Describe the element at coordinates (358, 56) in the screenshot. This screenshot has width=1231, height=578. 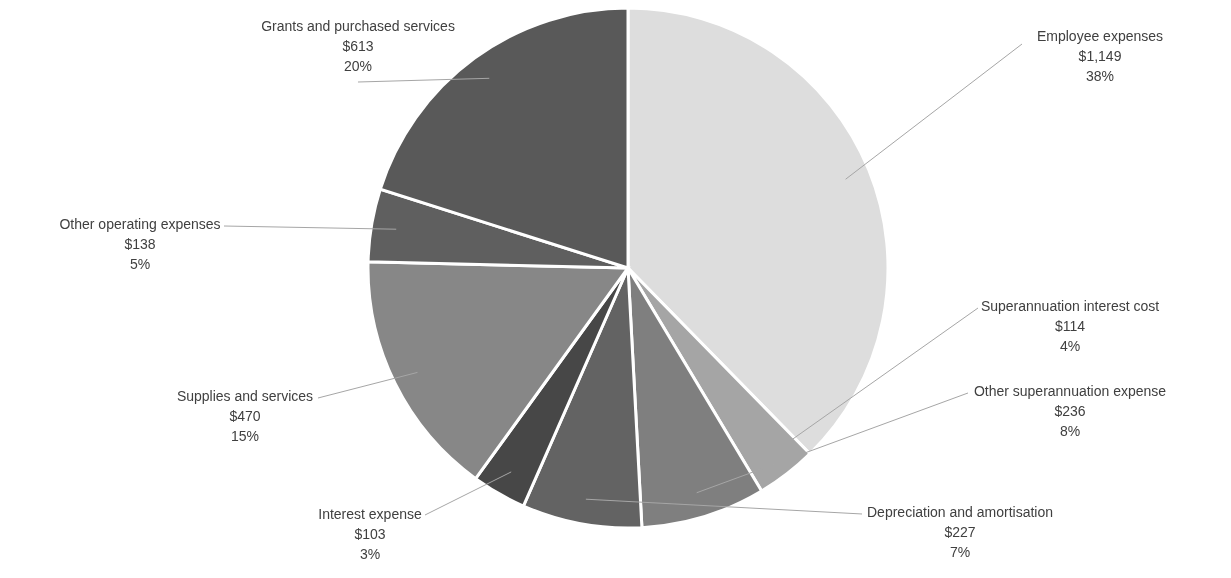
I see `data-label: $613 20%` at that location.